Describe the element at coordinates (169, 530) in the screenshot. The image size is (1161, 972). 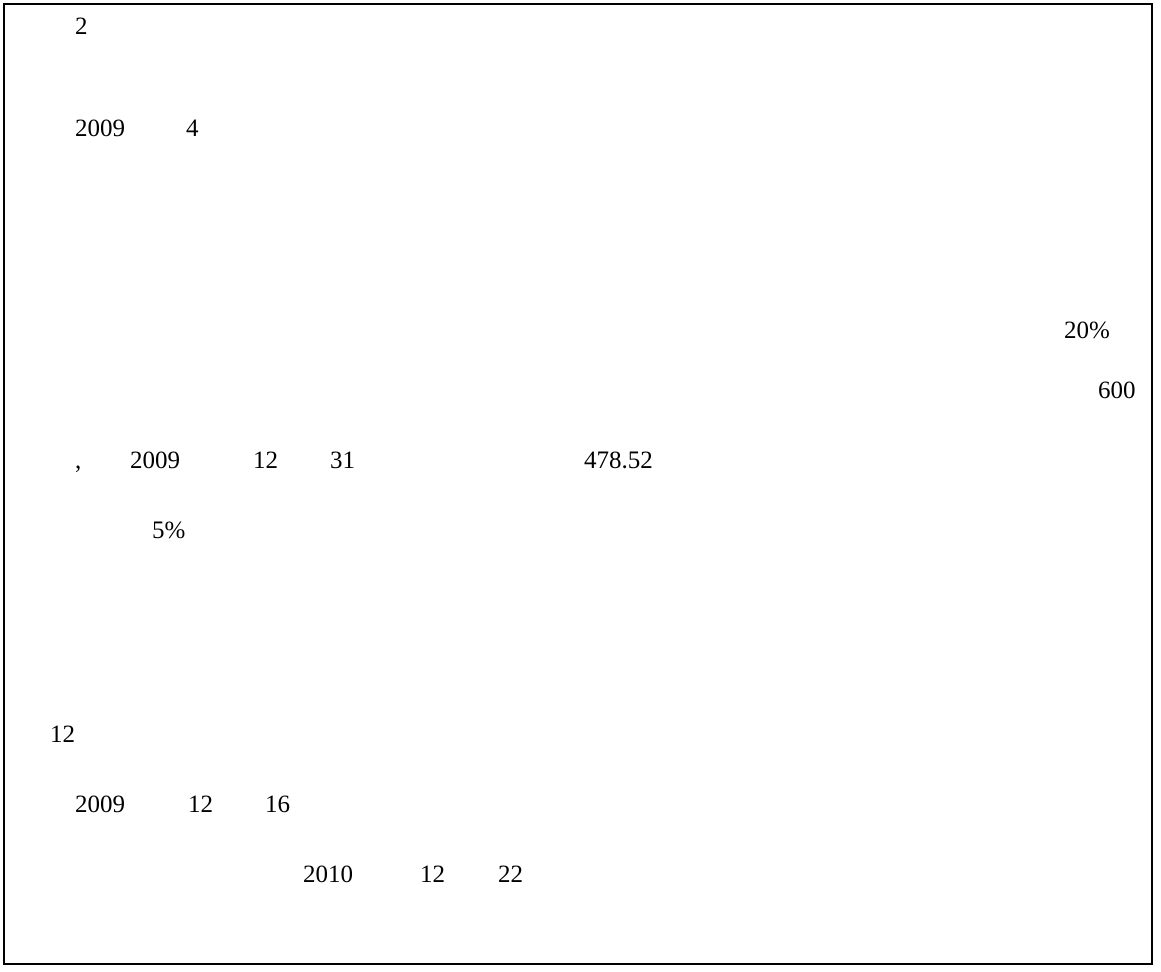
I see `text-fragment: 5%` at that location.